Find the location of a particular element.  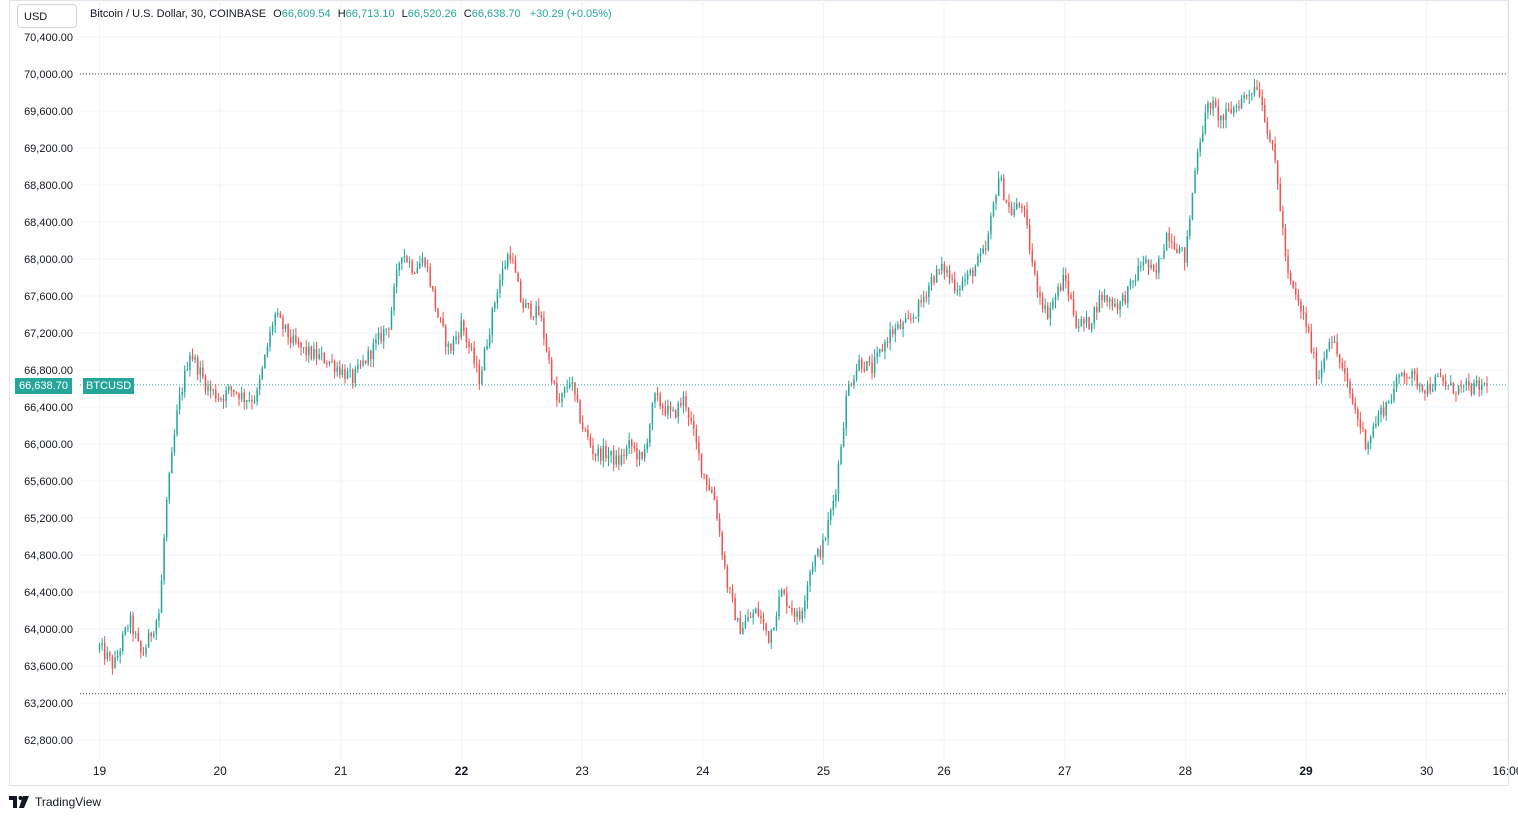

tradingview-logo: TradingView is located at coordinates (55, 802).